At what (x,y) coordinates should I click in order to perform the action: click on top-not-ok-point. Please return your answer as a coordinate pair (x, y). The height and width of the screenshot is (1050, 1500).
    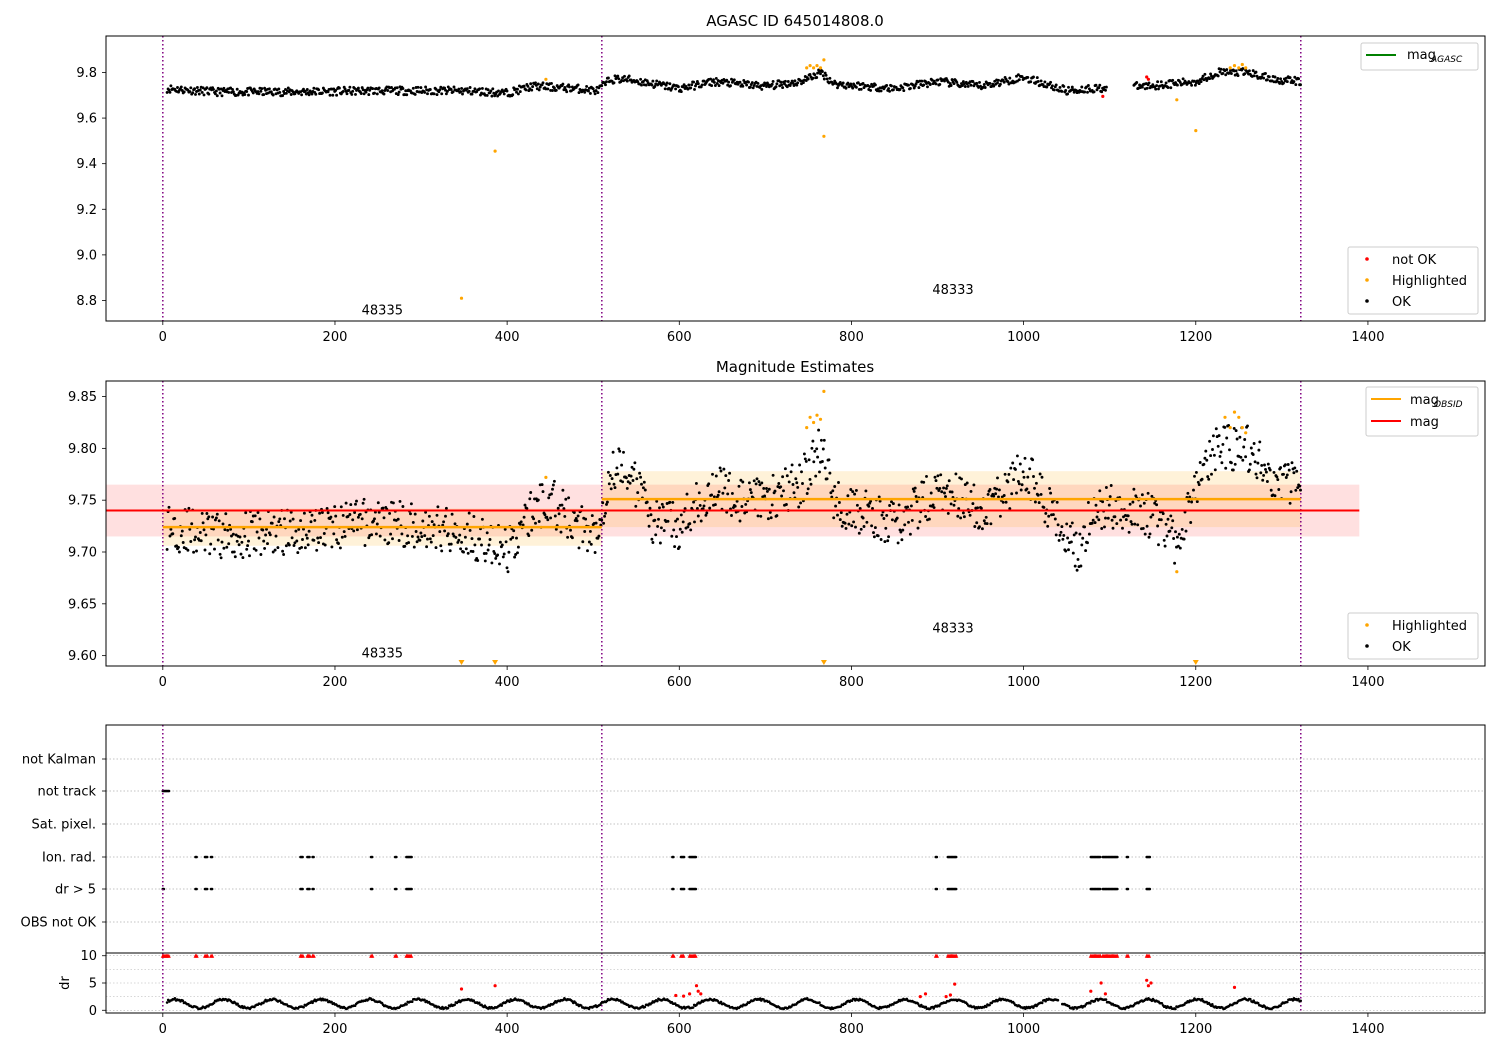
    Looking at the image, I should click on (1147, 77).